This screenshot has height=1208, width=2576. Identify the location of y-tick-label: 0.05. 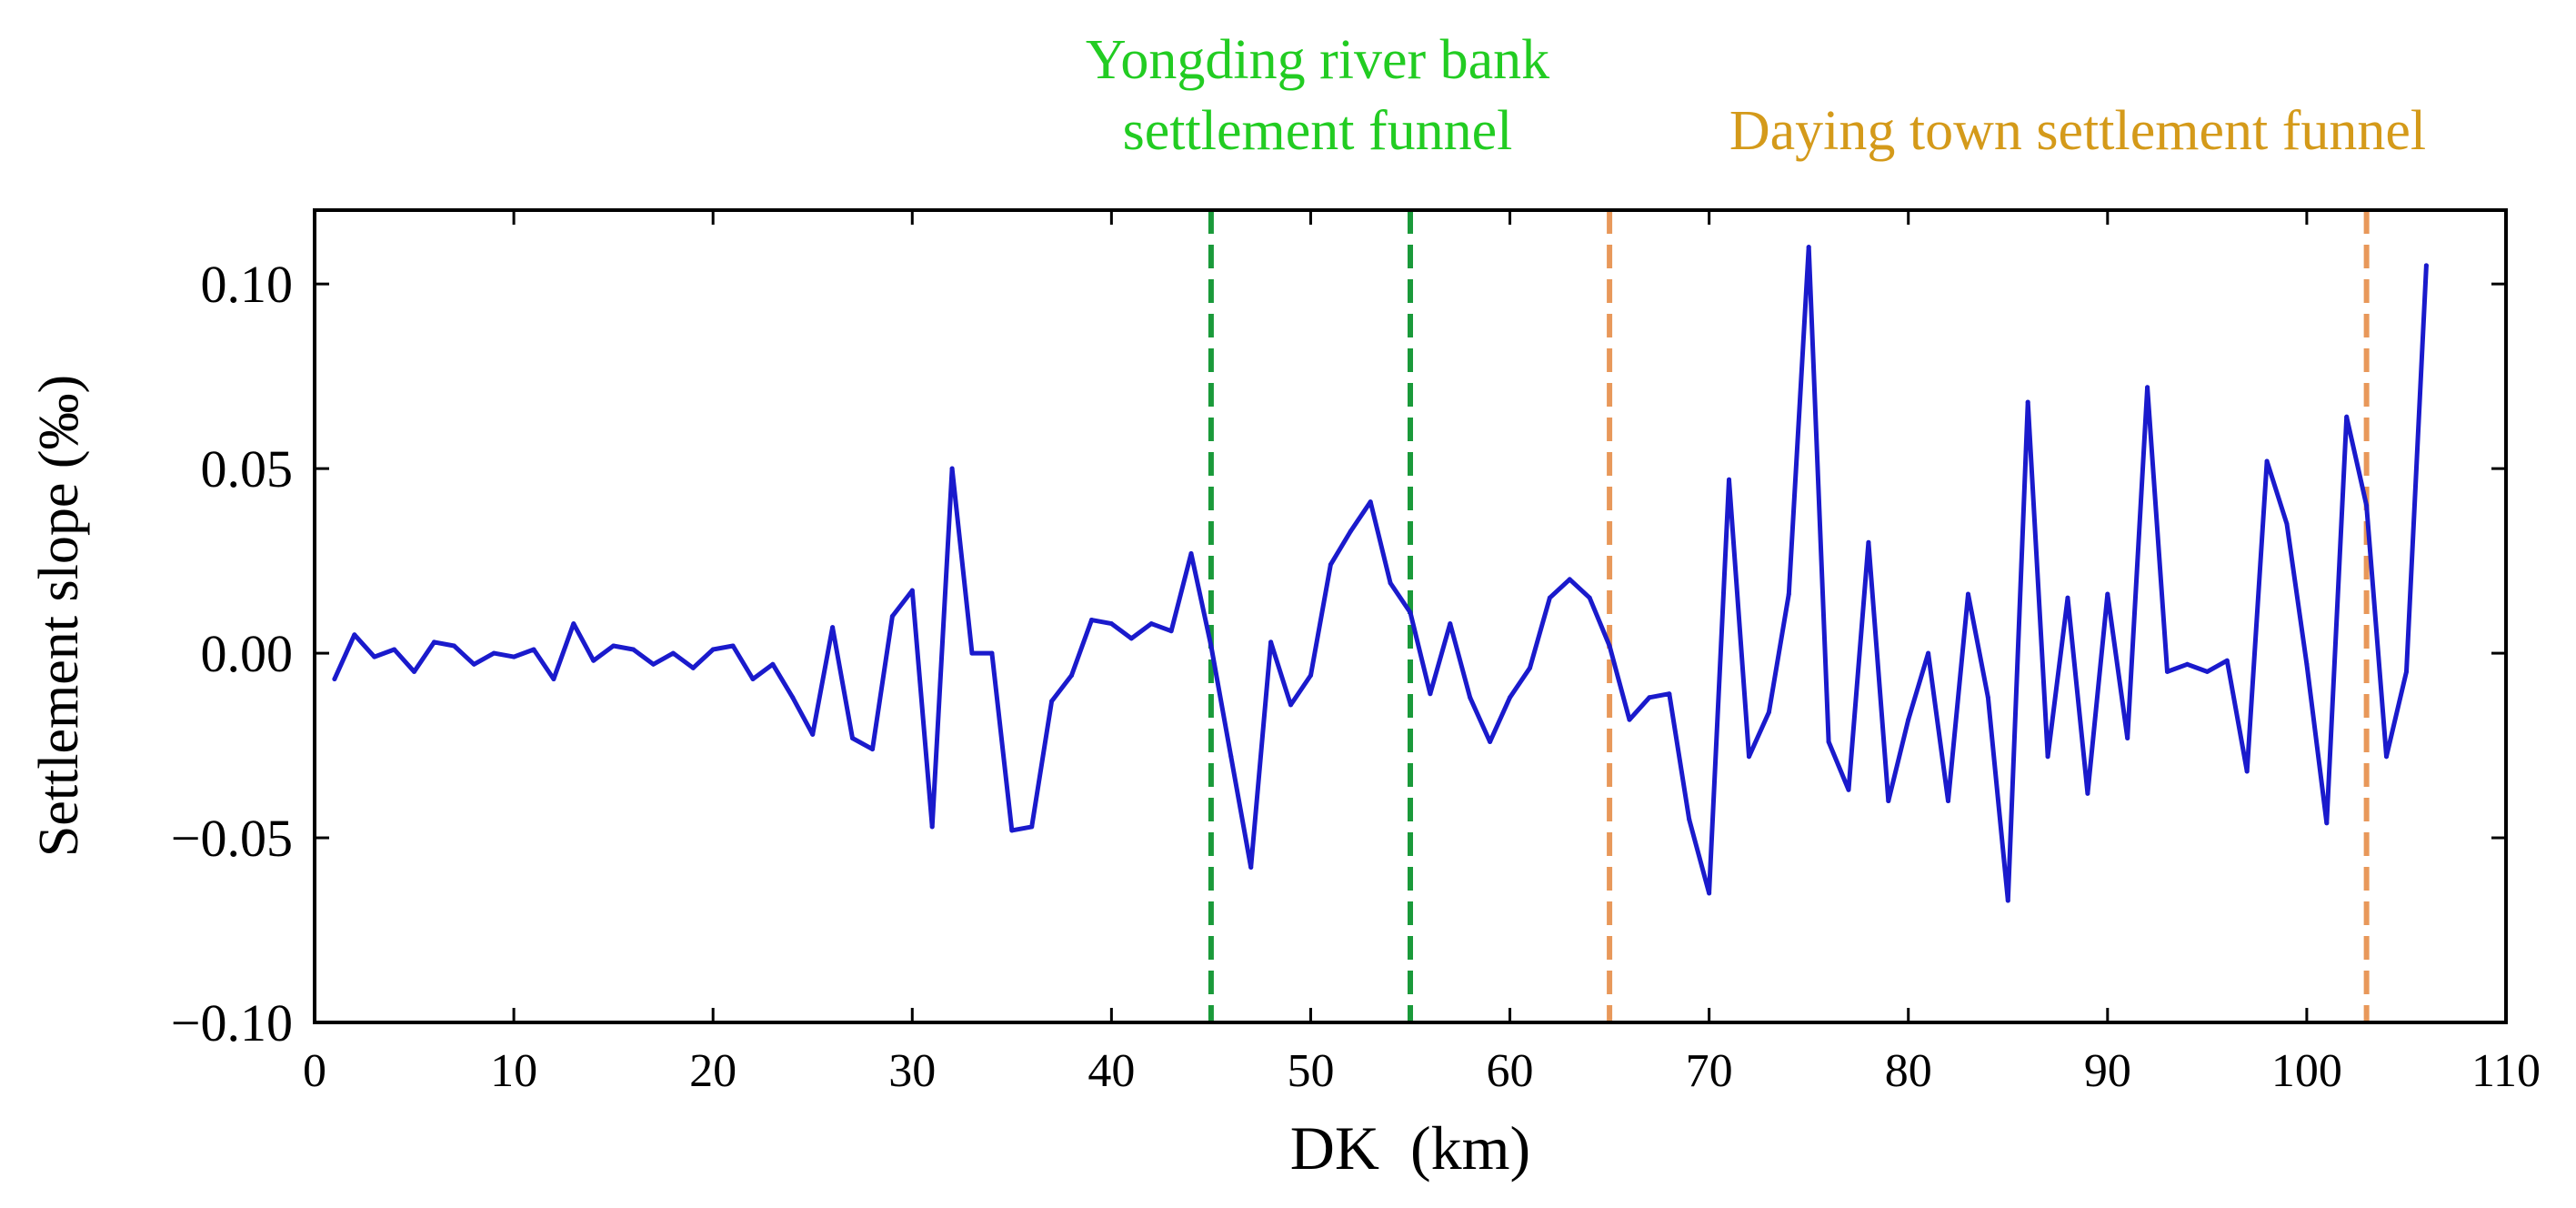
(247, 469).